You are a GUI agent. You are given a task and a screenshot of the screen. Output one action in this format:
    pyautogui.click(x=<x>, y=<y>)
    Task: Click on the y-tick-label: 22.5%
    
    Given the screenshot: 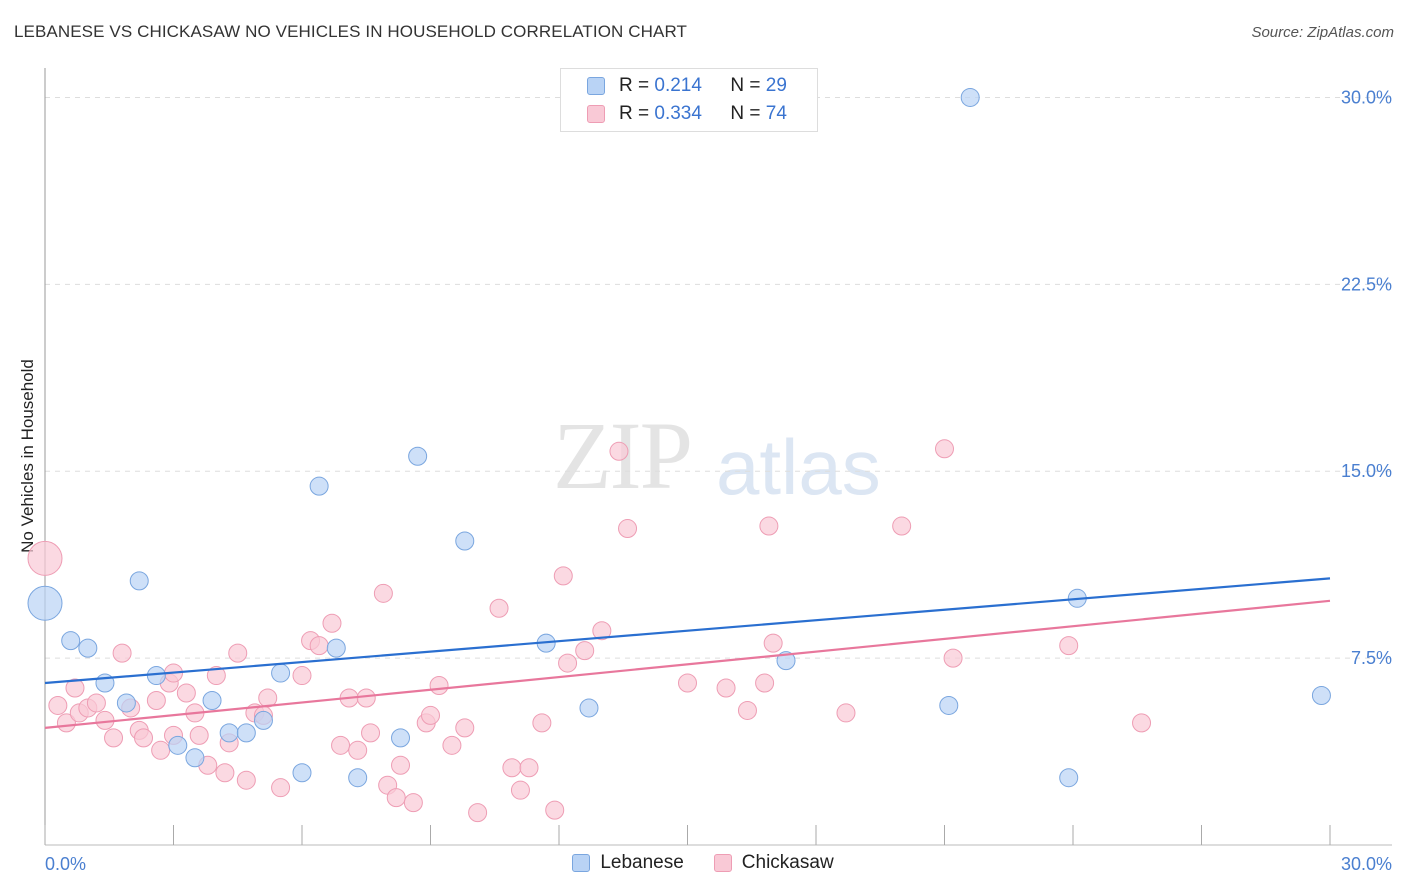 What is the action you would take?
    pyautogui.click(x=1366, y=284)
    